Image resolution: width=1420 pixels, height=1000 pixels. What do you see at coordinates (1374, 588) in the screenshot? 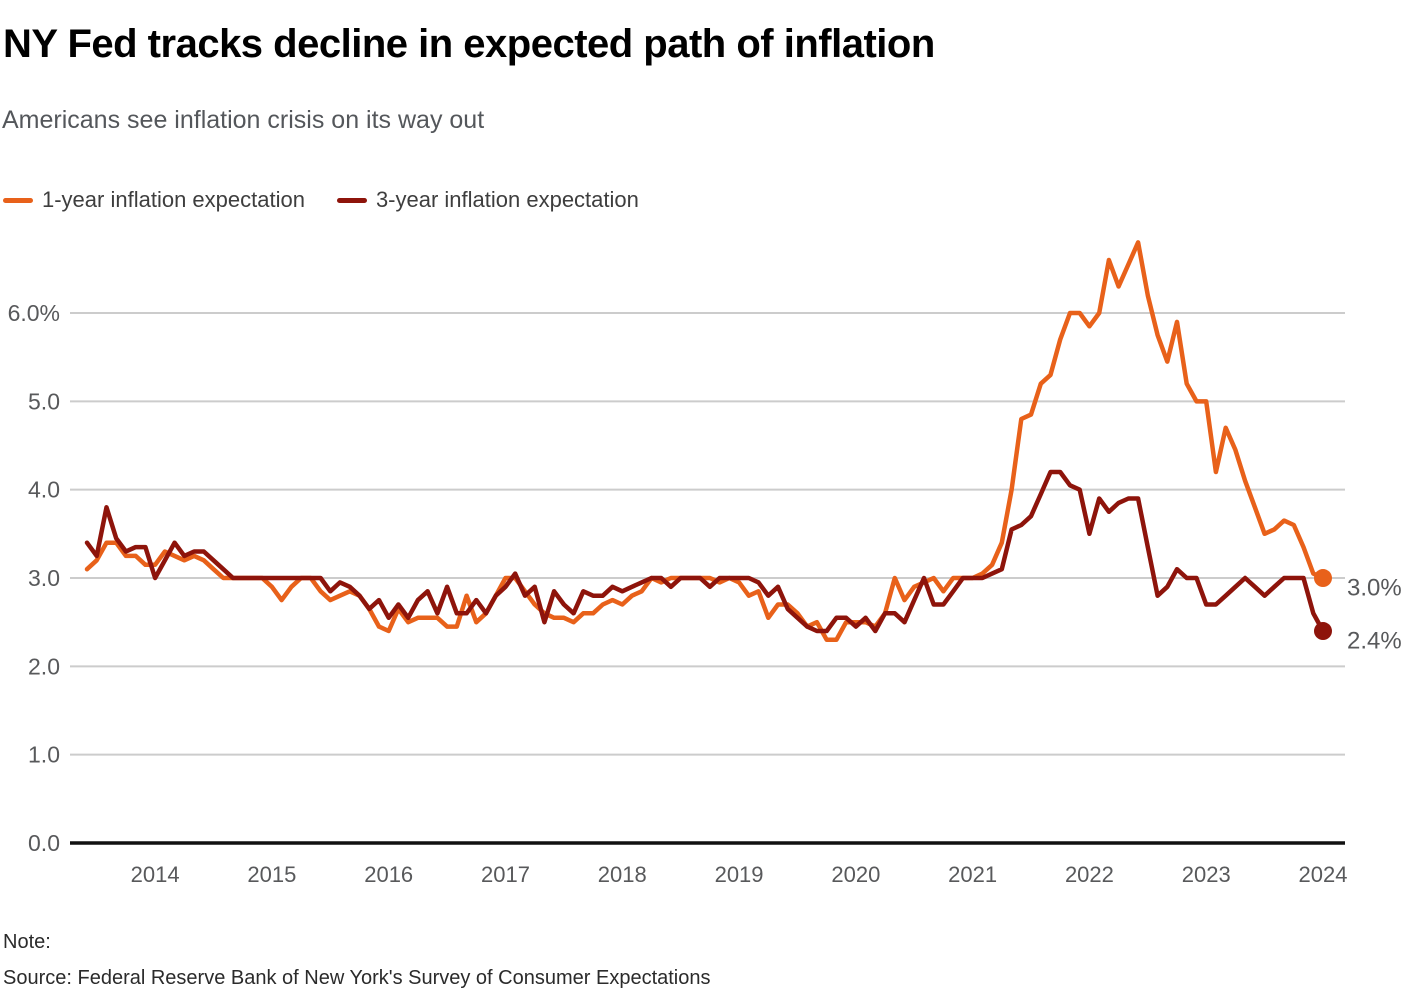
I see `end-label-1year: 3.0%` at bounding box center [1374, 588].